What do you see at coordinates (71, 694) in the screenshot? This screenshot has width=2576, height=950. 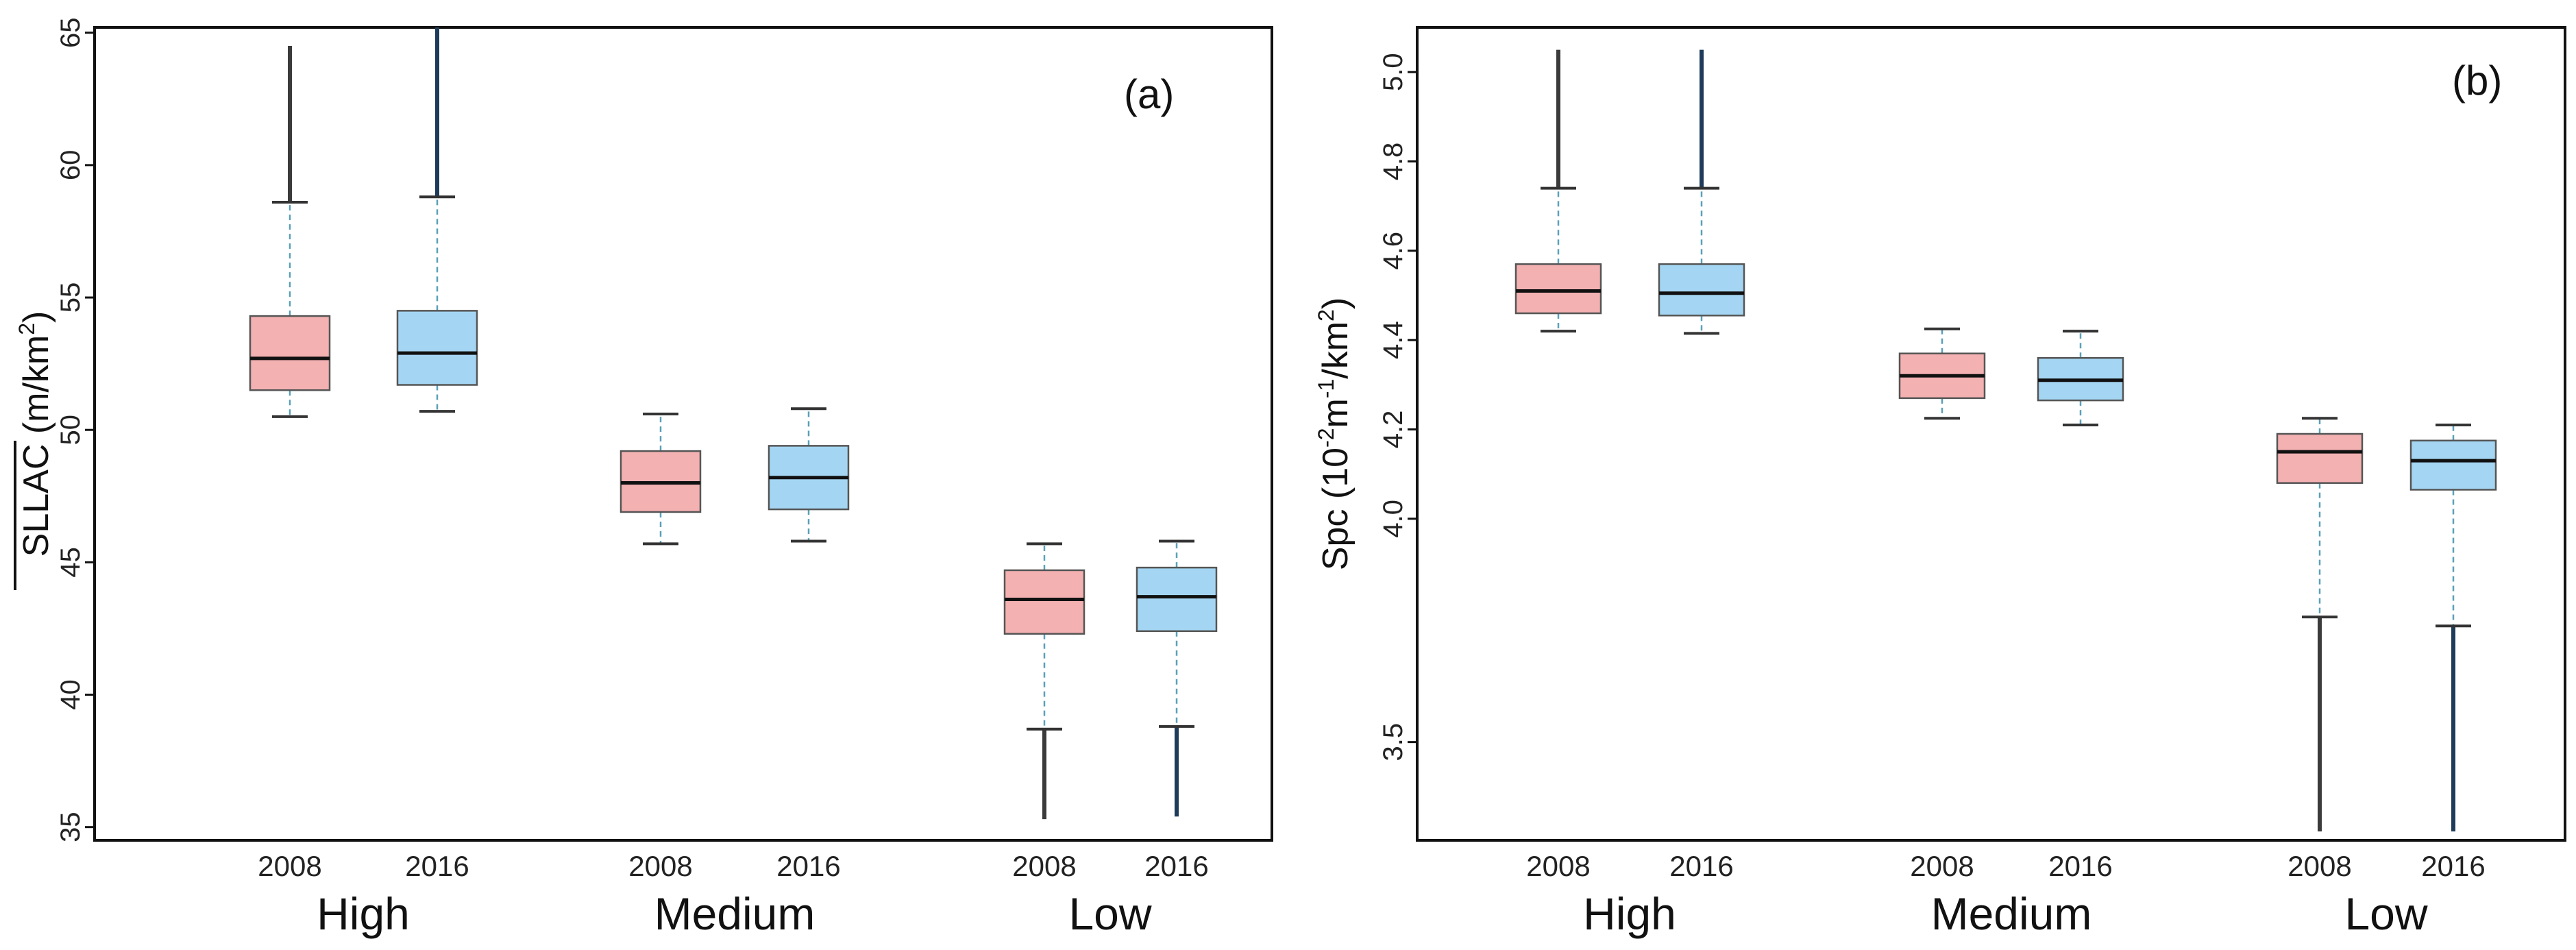 I see `y-tick-label: 40` at bounding box center [71, 694].